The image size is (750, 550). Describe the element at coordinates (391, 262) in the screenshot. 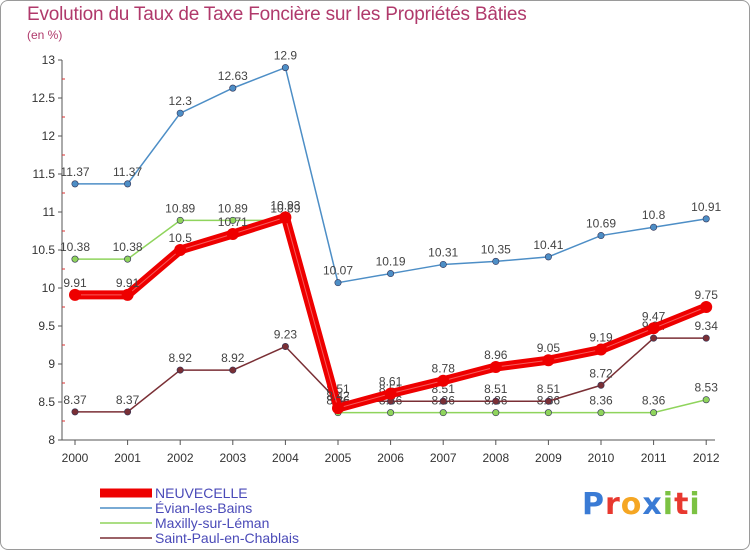

I see `data-label: 10.19` at that location.